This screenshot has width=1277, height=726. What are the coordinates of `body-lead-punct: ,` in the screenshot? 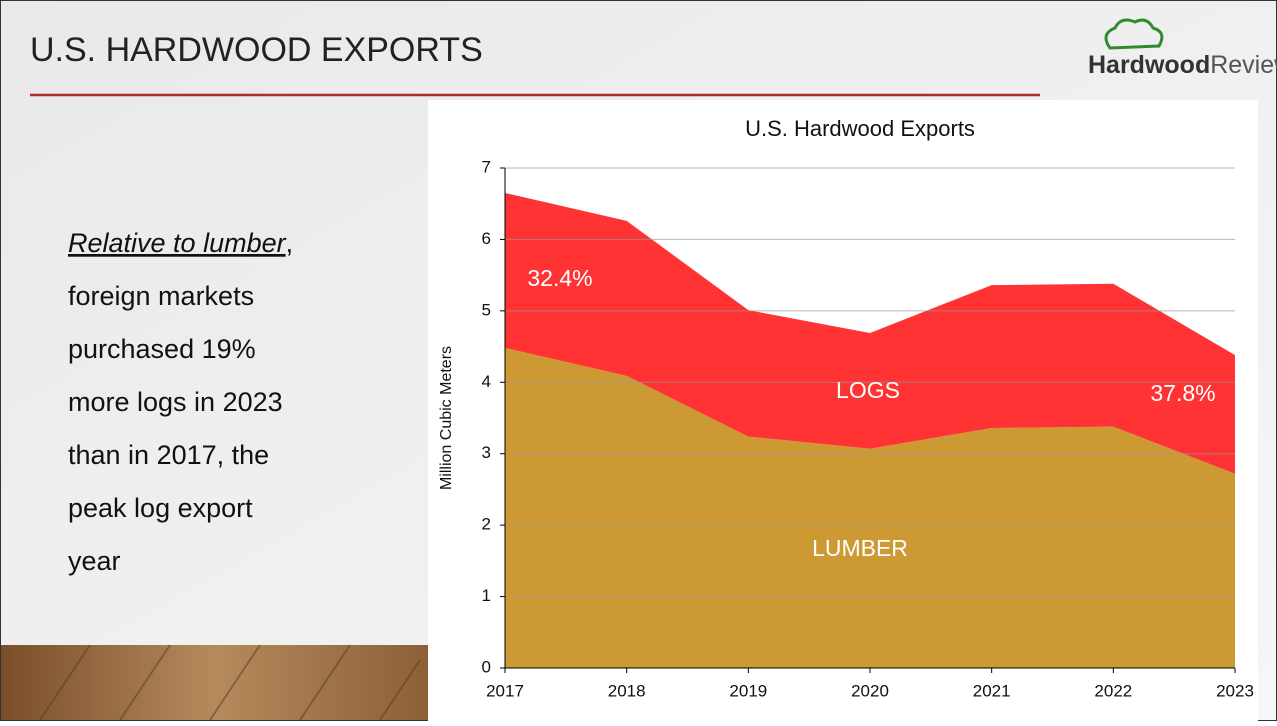 It's located at (290, 243).